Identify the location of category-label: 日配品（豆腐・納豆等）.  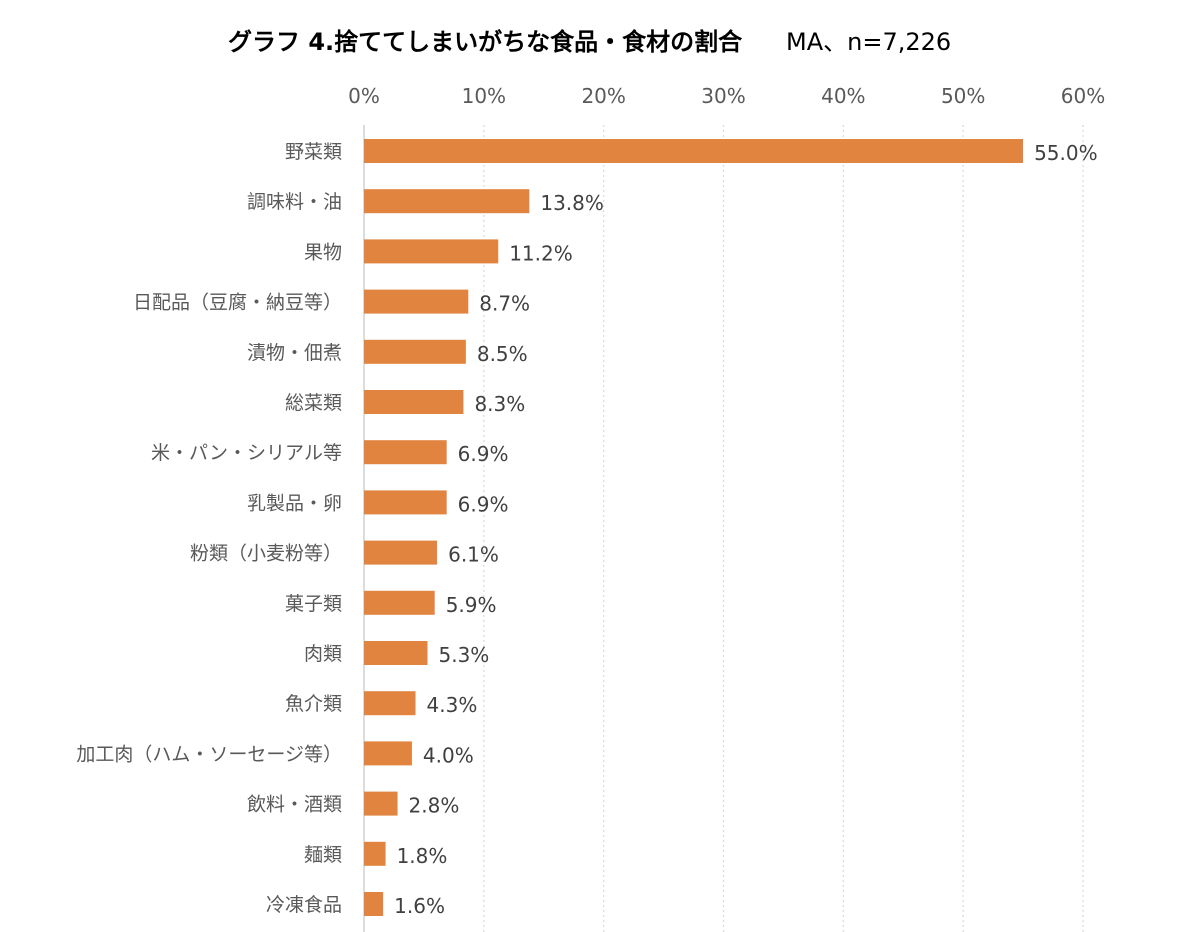
(237, 303).